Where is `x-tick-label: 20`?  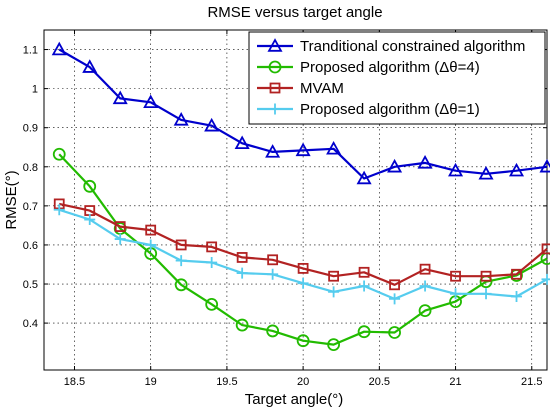 x-tick-label: 20 is located at coordinates (303, 382).